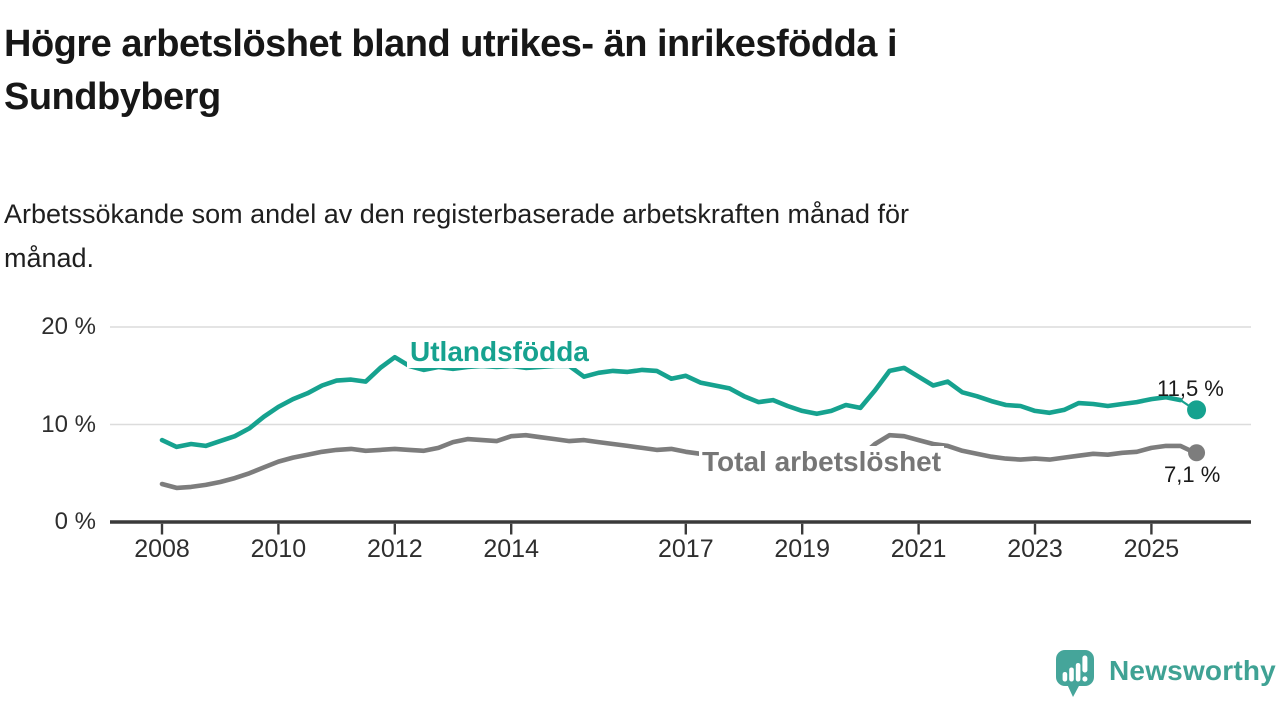 Image resolution: width=1280 pixels, height=720 pixels. I want to click on latest-point-dot-total, so click(1197, 453).